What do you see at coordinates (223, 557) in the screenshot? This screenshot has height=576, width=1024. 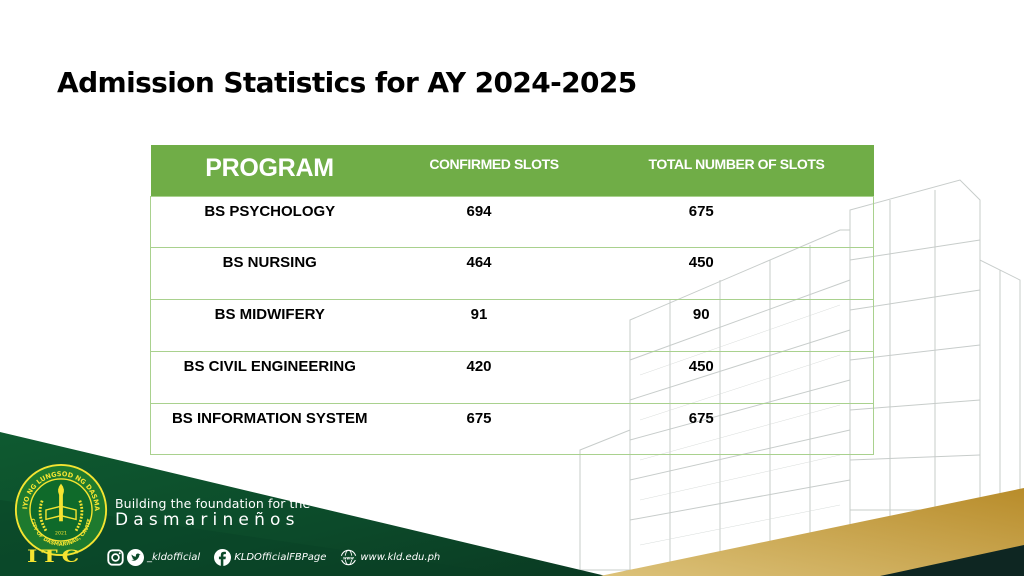 I see `facebook-icon` at bounding box center [223, 557].